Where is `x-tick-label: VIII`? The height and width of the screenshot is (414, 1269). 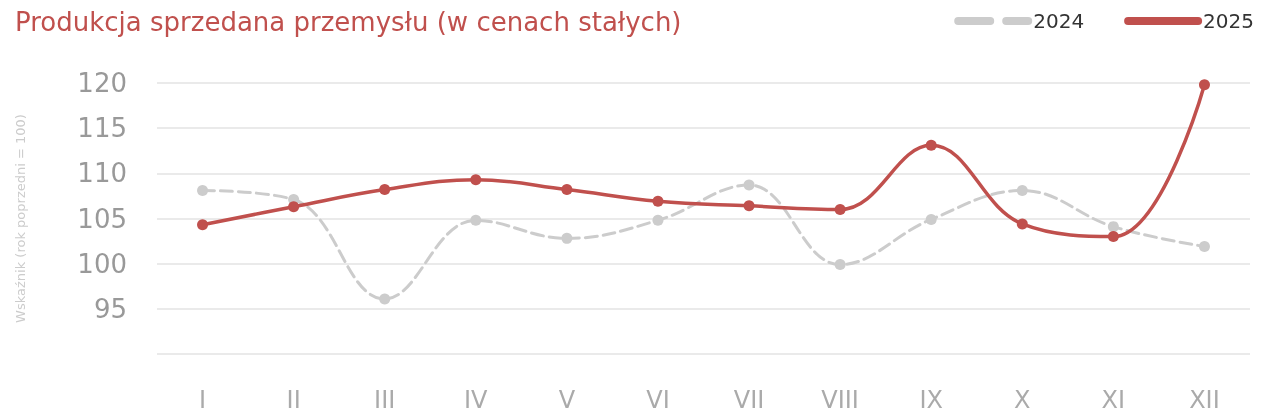
x-tick-label: VIII is located at coordinates (840, 400).